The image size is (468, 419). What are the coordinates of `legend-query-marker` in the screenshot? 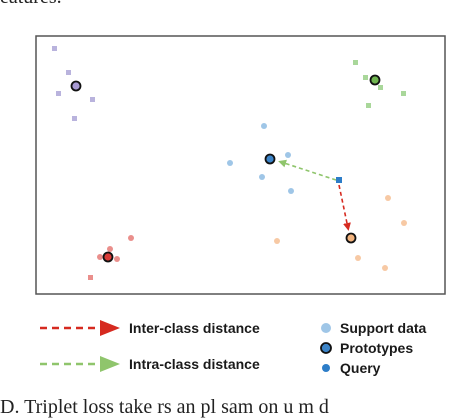 It's located at (326, 368).